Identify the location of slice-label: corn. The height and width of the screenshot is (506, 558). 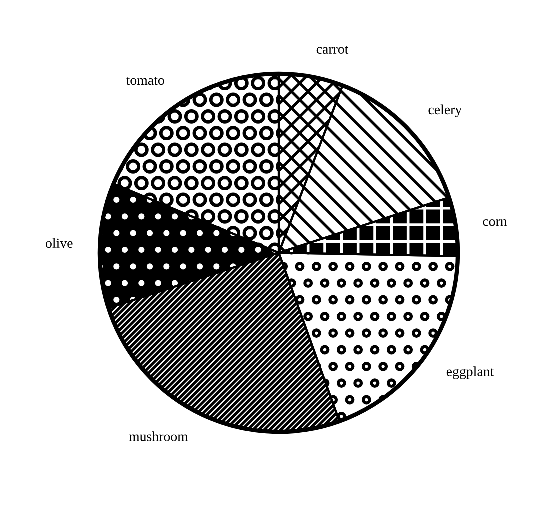
(495, 223).